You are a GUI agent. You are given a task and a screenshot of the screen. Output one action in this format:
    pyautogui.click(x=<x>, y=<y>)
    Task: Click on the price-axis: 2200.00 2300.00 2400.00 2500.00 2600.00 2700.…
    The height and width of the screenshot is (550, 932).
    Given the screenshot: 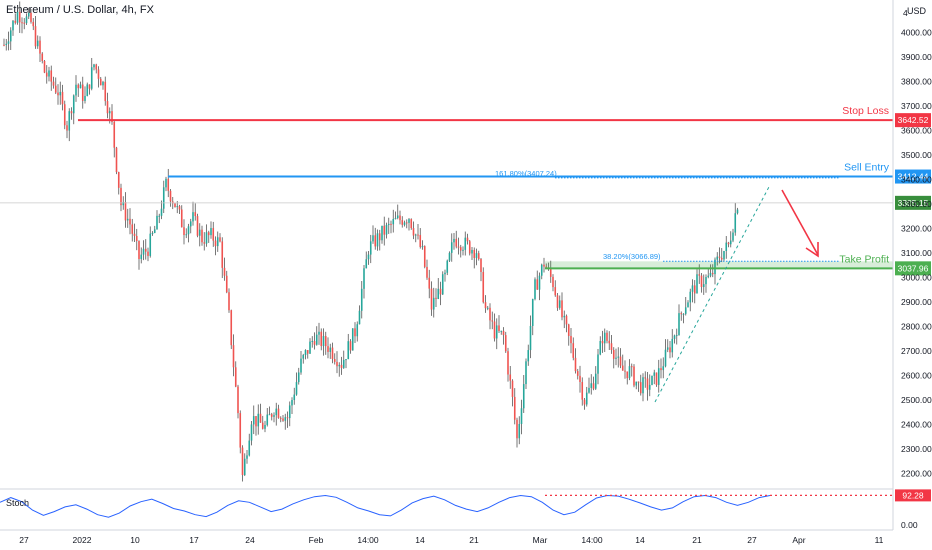 What is the action you would take?
    pyautogui.click(x=916, y=243)
    